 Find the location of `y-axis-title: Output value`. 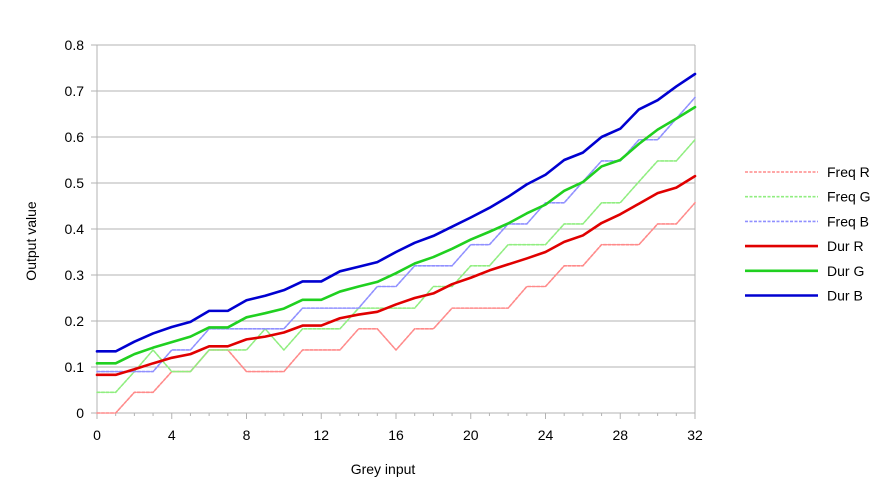

y-axis-title: Output value is located at coordinates (31, 241).